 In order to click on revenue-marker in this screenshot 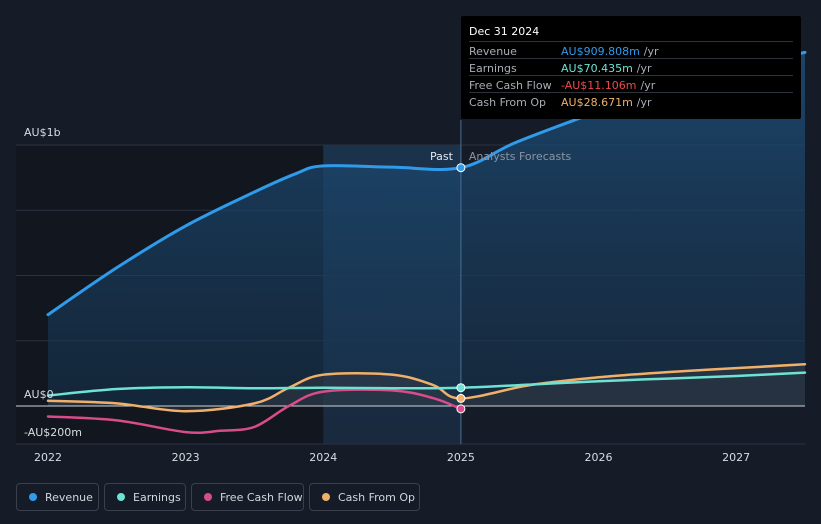, I will do `click(461, 168)`.